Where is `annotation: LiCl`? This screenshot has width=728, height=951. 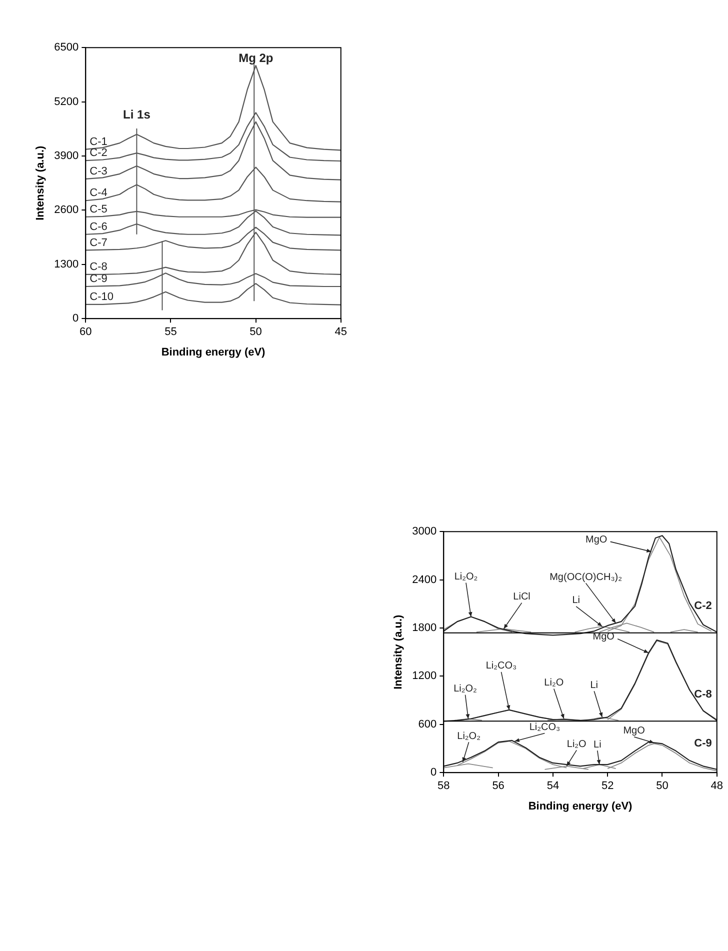
annotation: LiCl is located at coordinates (521, 597).